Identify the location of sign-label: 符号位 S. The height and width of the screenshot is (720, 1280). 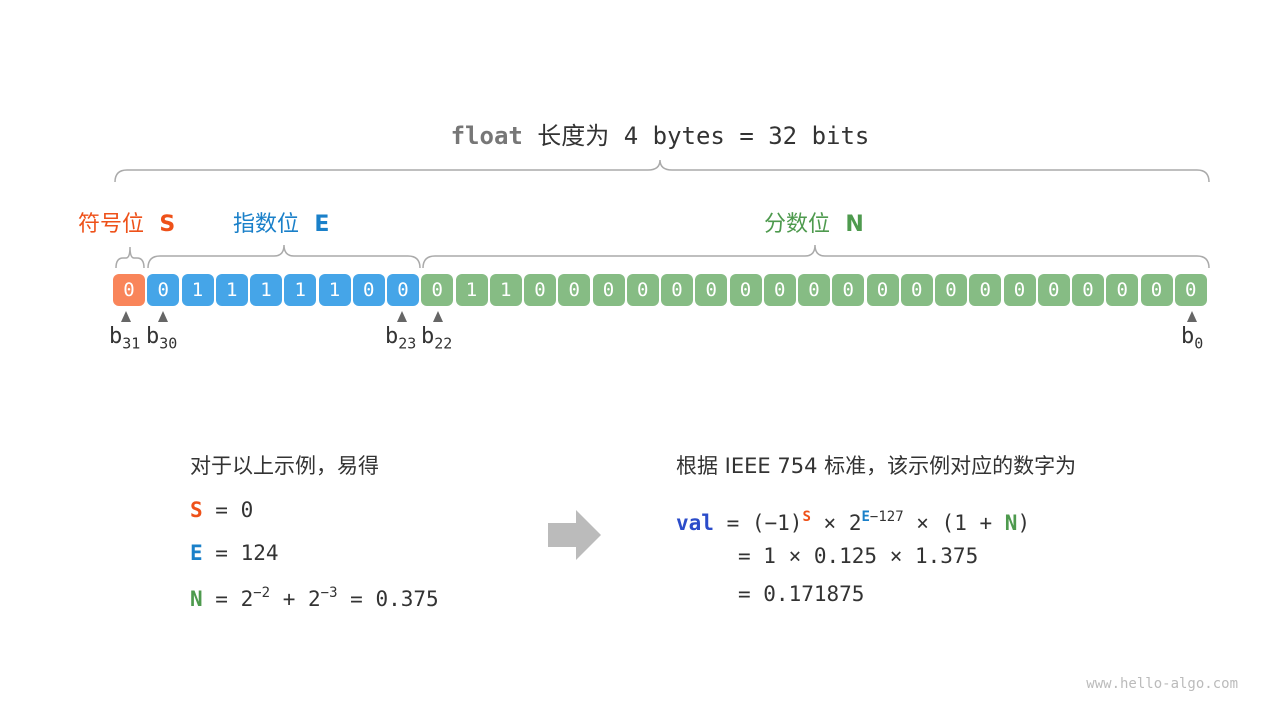
(127, 224).